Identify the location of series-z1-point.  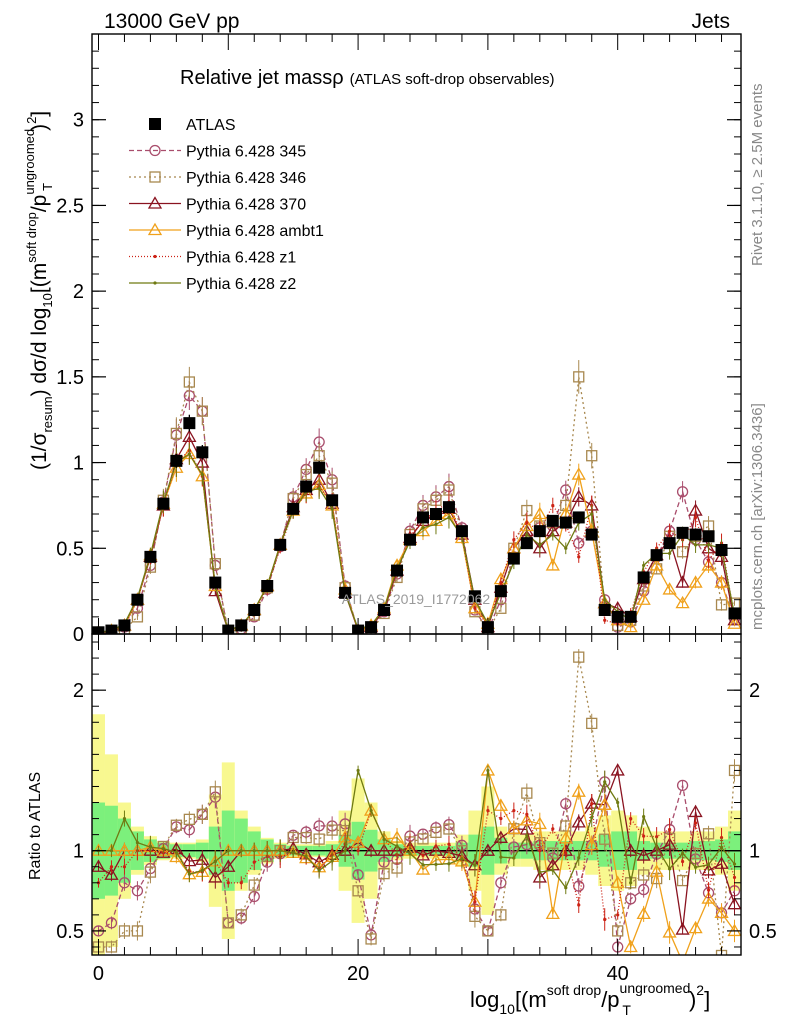
(514, 540).